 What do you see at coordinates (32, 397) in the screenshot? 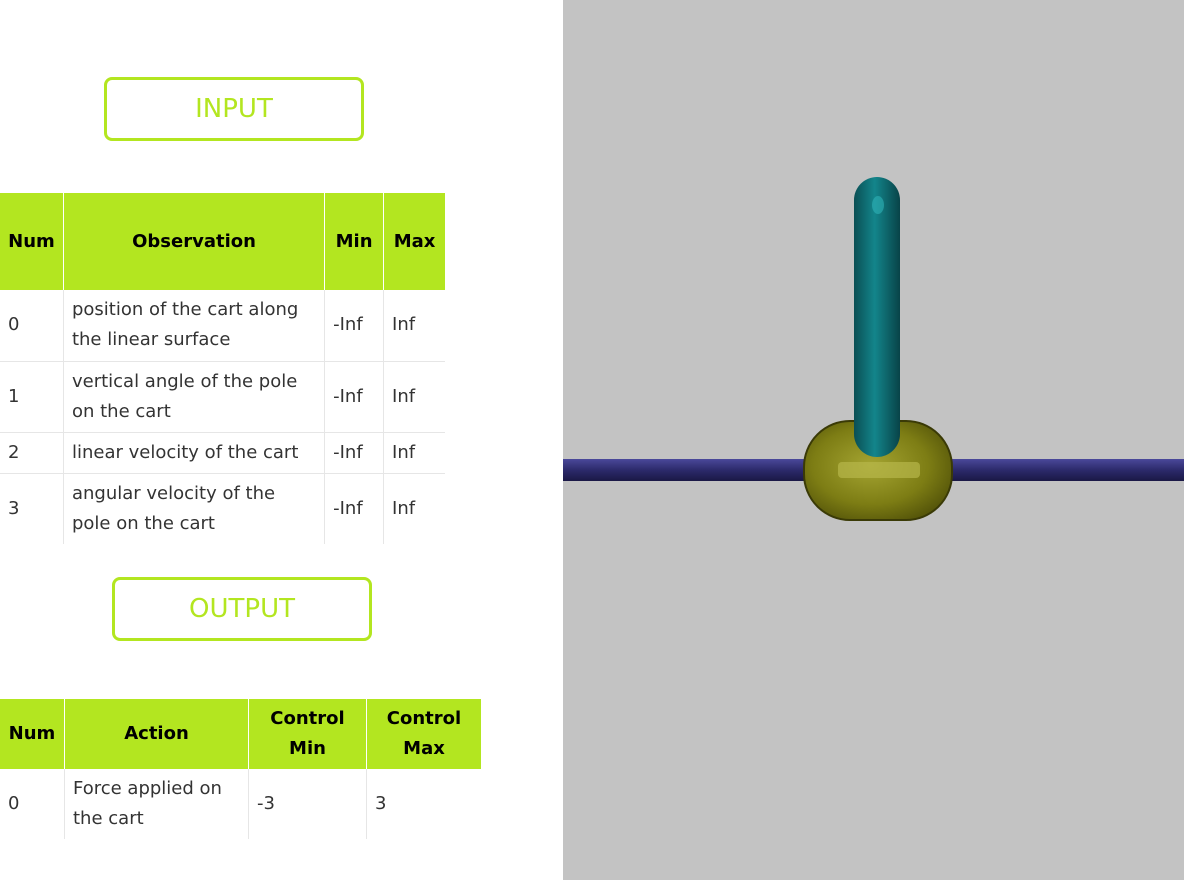
I see `cell-num: 1` at bounding box center [32, 397].